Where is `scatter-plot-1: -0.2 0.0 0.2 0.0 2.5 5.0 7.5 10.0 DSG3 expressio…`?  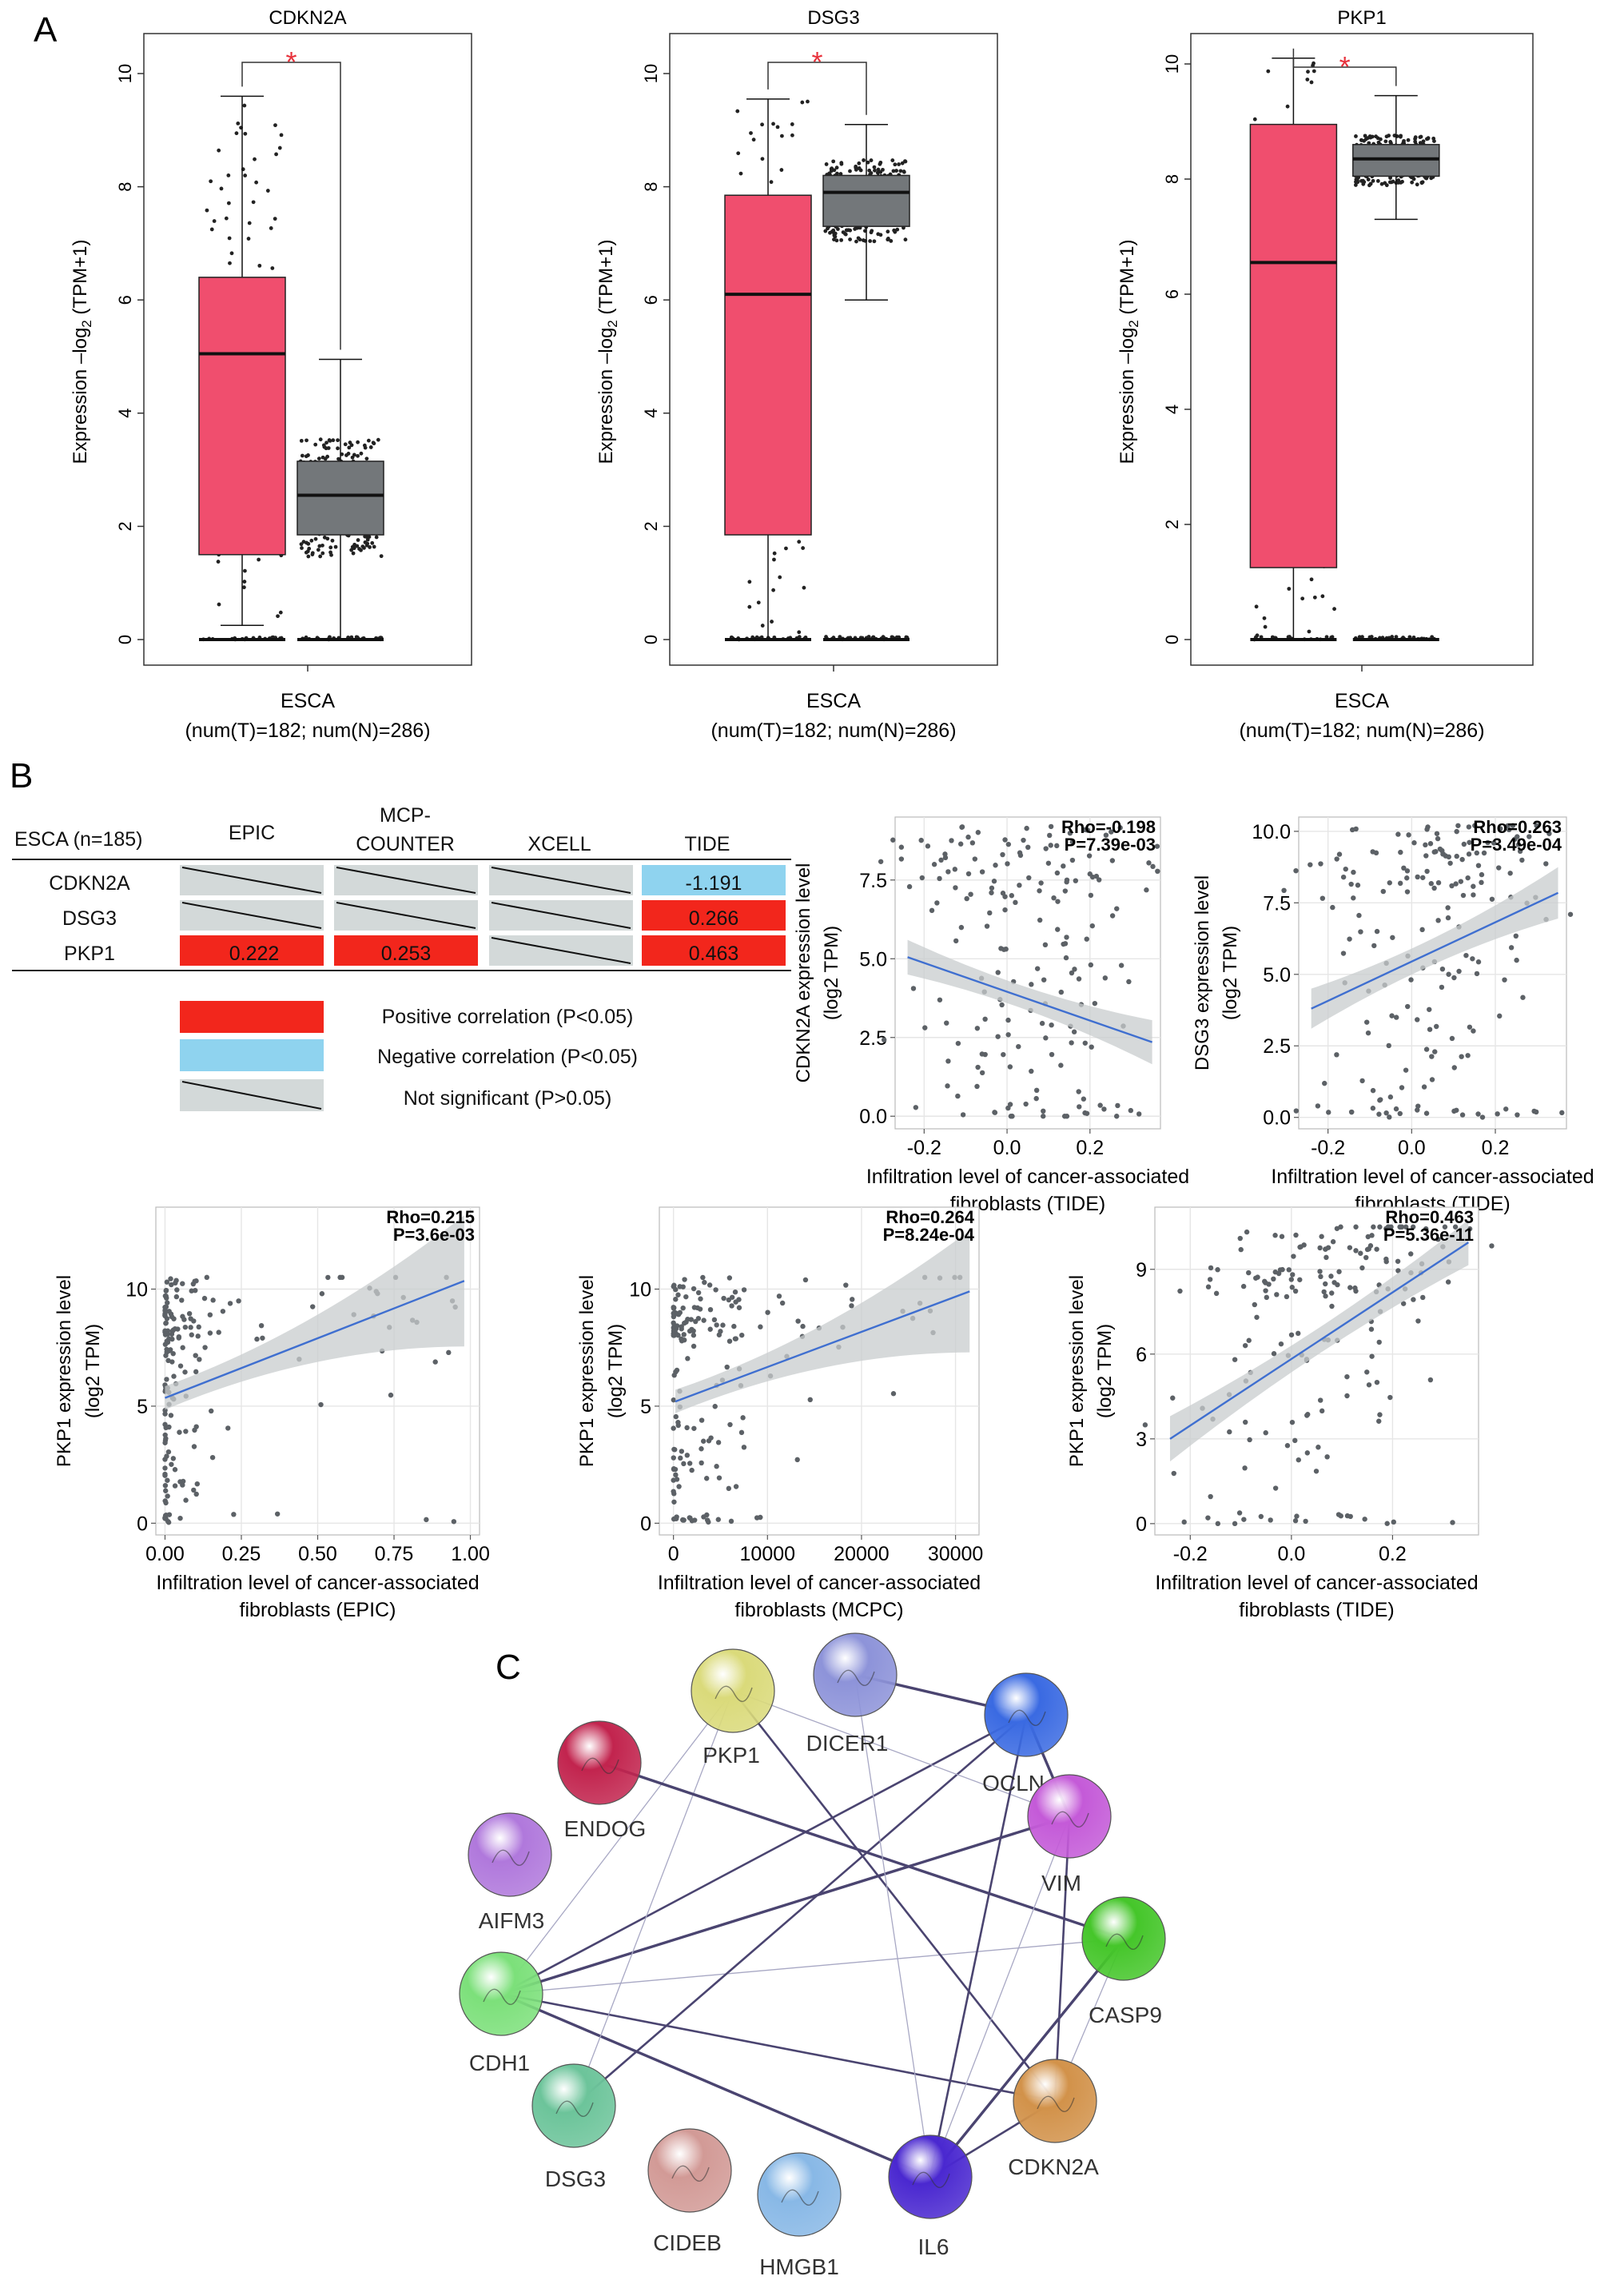 scatter-plot-1: -0.2 0.0 0.2 0.0 2.5 5.0 7.5 10.0 DSG3 expressio… is located at coordinates (1393, 1015).